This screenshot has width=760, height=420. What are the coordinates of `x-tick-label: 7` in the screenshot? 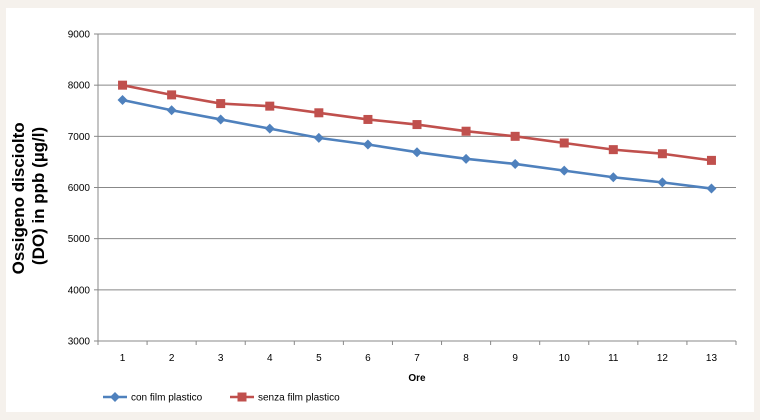 It's located at (417, 358).